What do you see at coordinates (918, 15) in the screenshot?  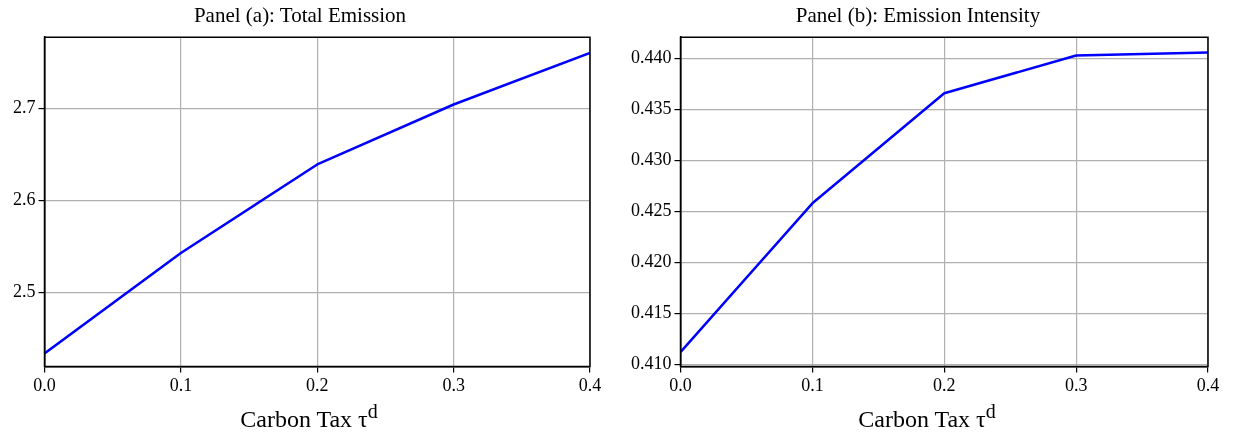 I see `chart-title: Panel (b): Emission Intensity` at bounding box center [918, 15].